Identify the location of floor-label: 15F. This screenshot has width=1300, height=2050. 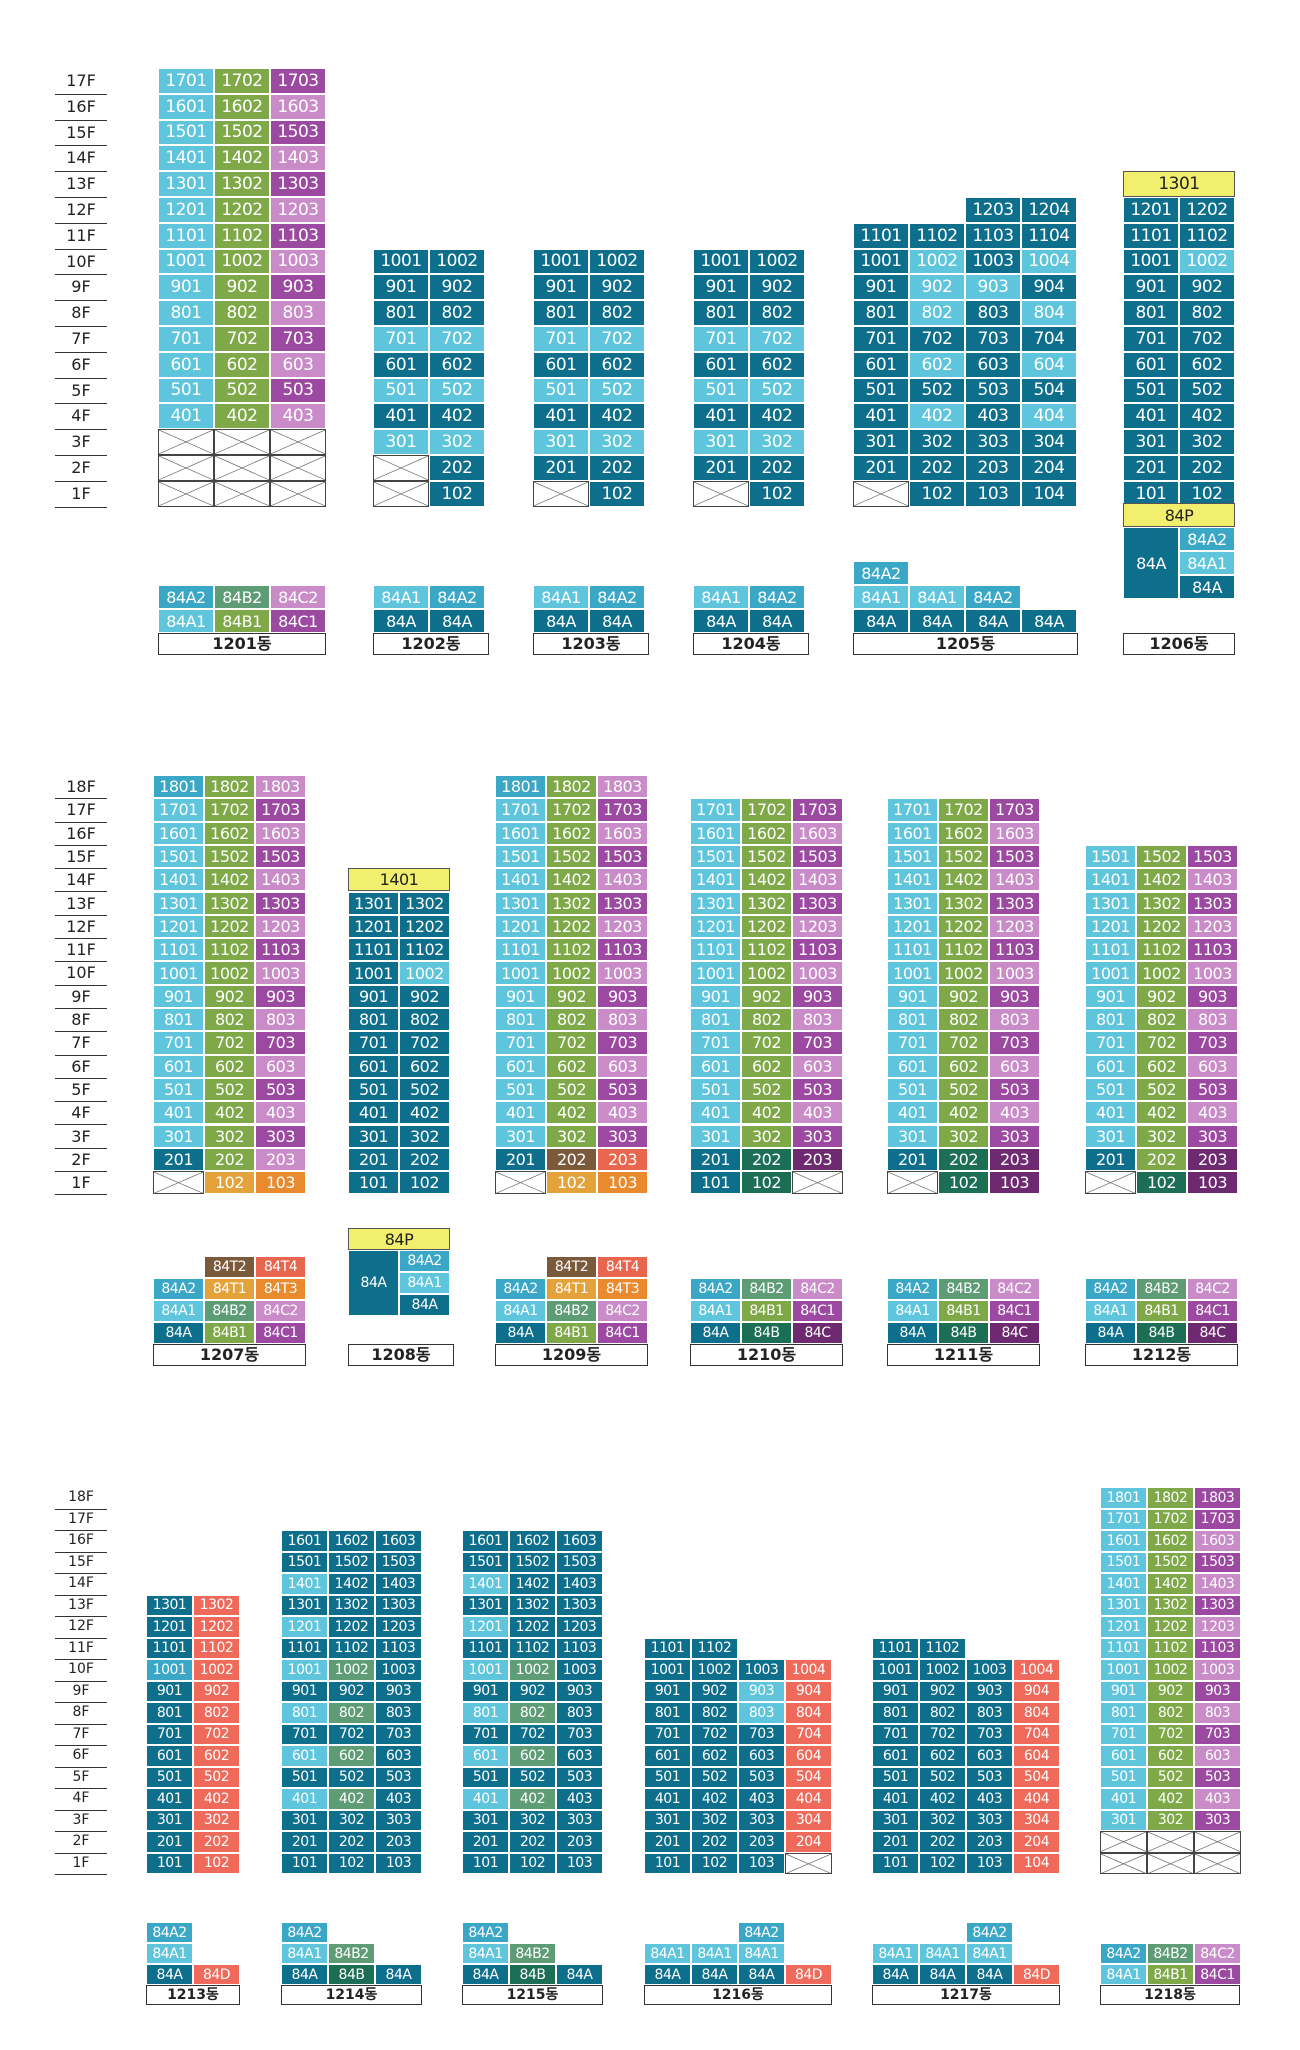
(81, 133).